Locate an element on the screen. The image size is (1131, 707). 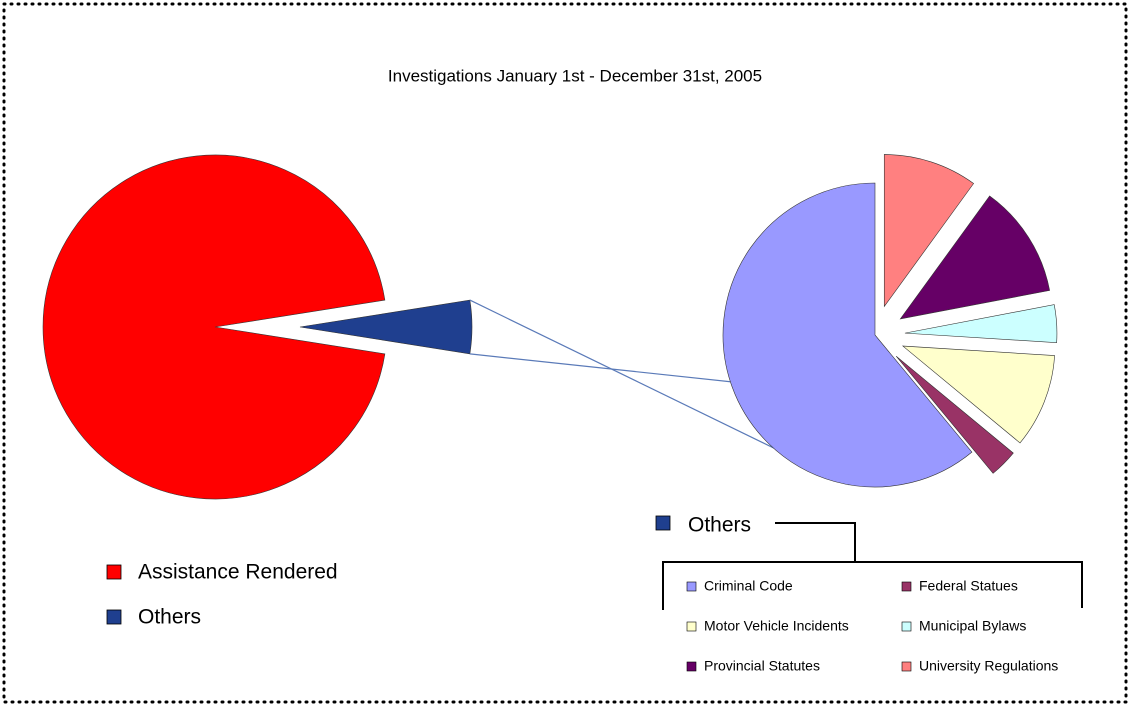
connector-line is located at coordinates (600, 368).